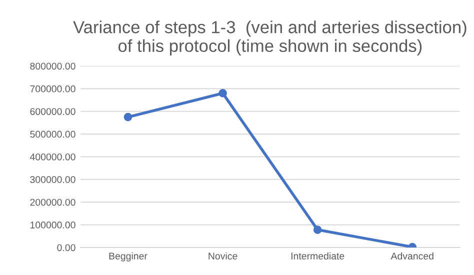  What do you see at coordinates (128, 257) in the screenshot?
I see `x-tick-label: Begginer` at bounding box center [128, 257].